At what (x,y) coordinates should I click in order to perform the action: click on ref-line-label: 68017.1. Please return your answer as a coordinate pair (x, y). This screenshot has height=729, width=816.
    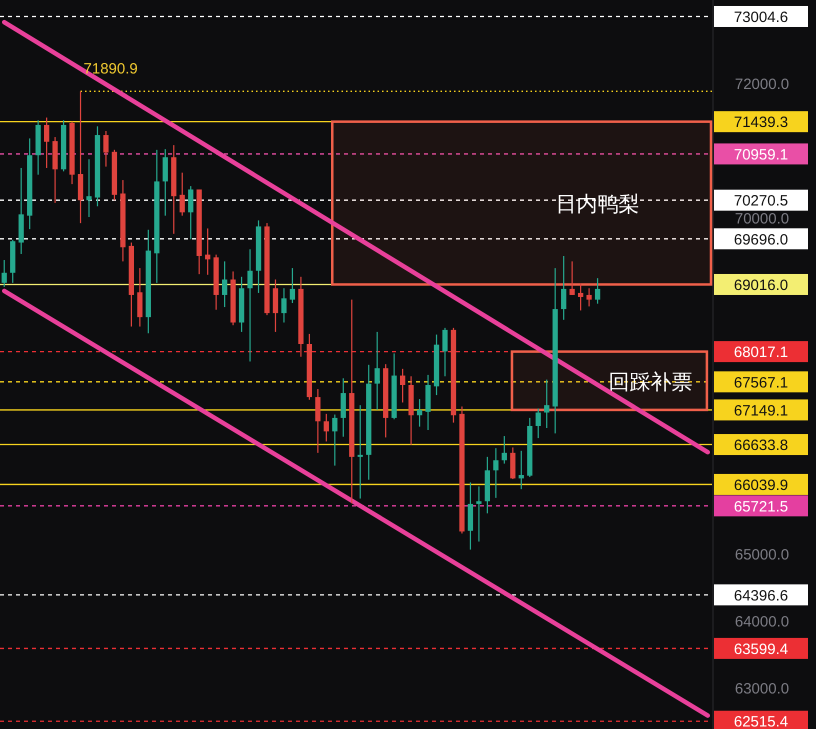
    Looking at the image, I should click on (761, 353).